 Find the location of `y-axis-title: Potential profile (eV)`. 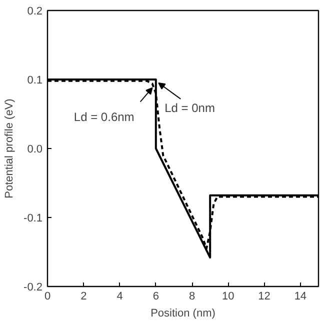

y-axis-title: Potential profile (eV) is located at coordinates (10, 148).